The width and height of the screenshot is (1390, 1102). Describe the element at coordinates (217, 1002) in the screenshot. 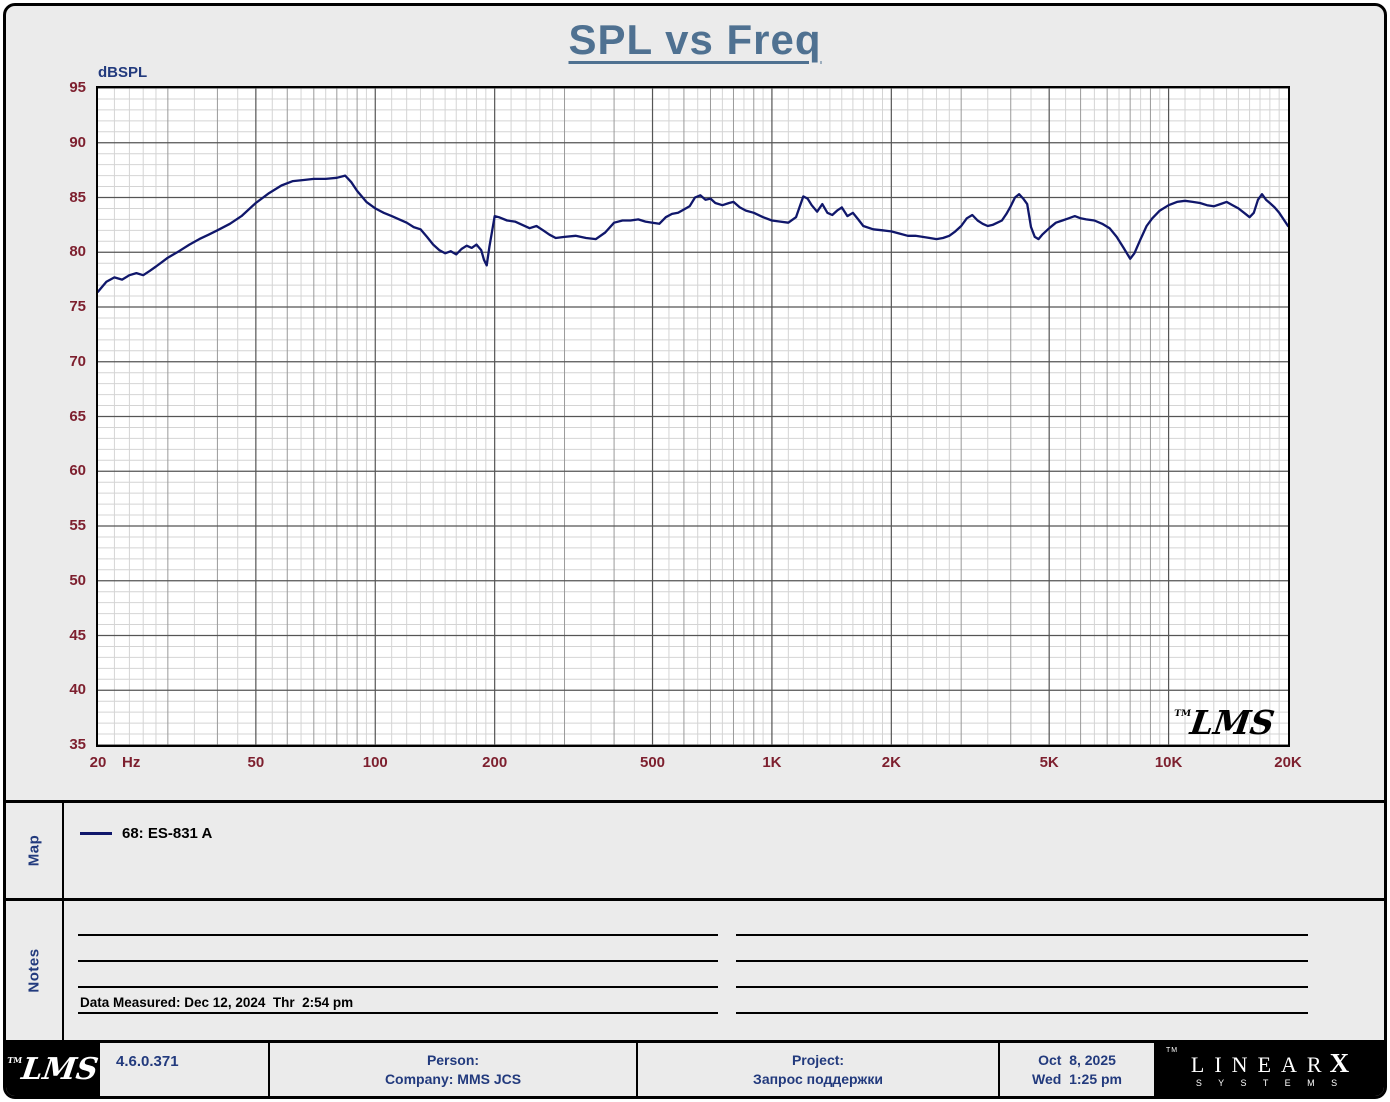

I see `data-measured-text: Data Measured: Dec 12, 2024 Thr 2:54 pm` at that location.